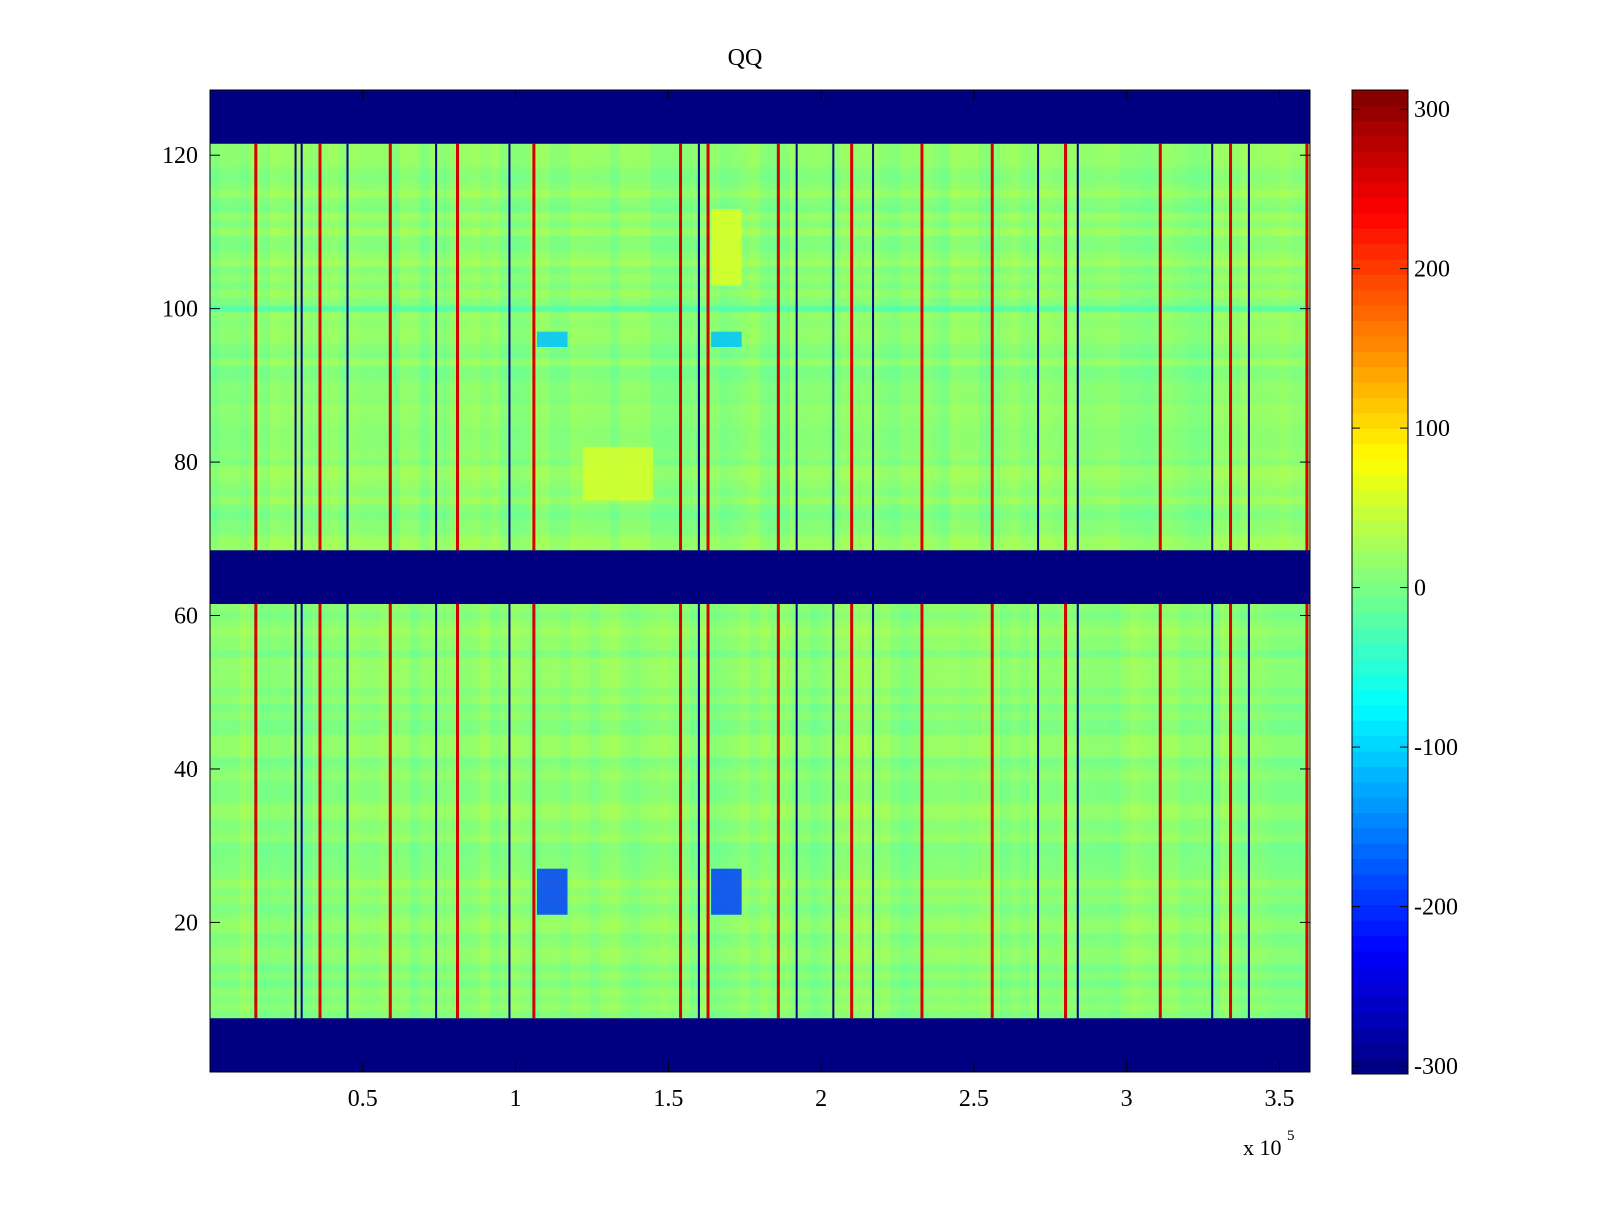 The image size is (1600, 1205). I want to click on chart-title: QQ, so click(745, 58).